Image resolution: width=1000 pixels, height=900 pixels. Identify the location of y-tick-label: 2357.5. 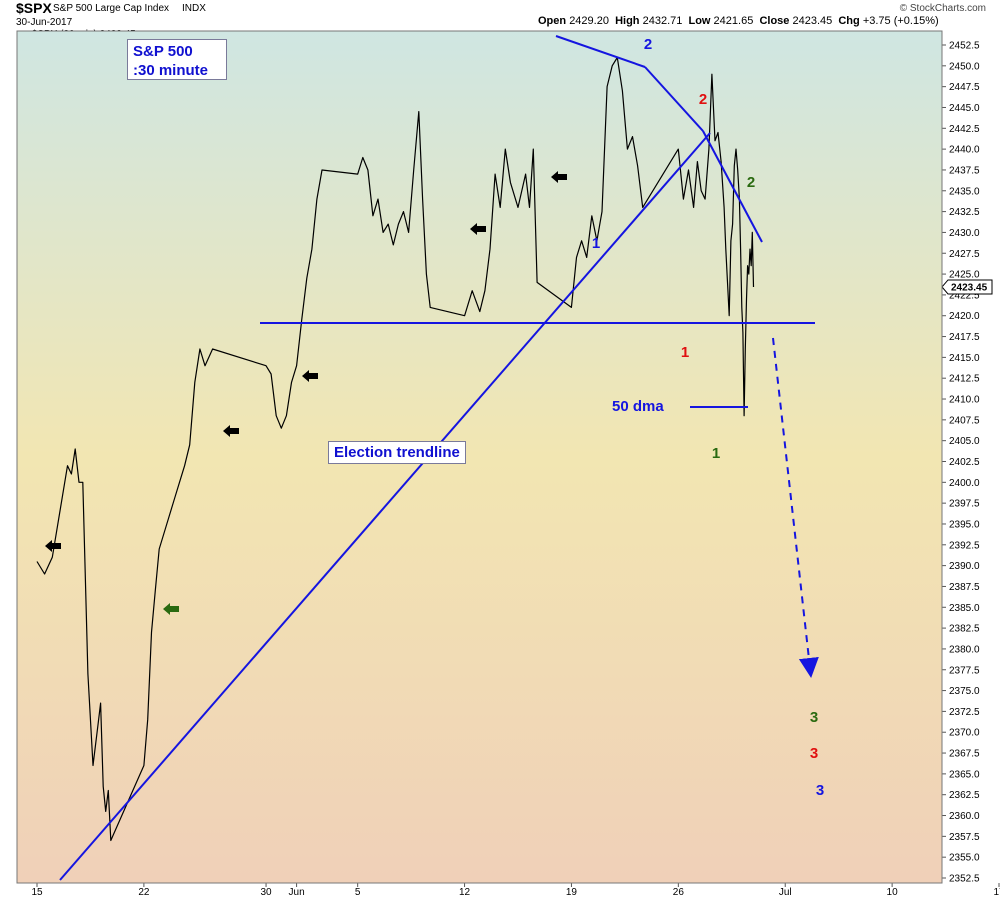
(964, 837).